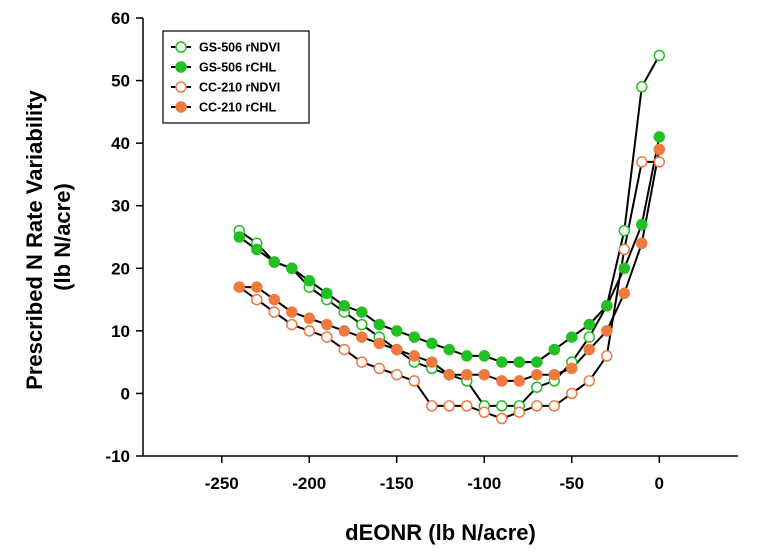 This screenshot has width=763, height=552. Describe the element at coordinates (397, 483) in the screenshot. I see `x-tick-label: -150` at that location.